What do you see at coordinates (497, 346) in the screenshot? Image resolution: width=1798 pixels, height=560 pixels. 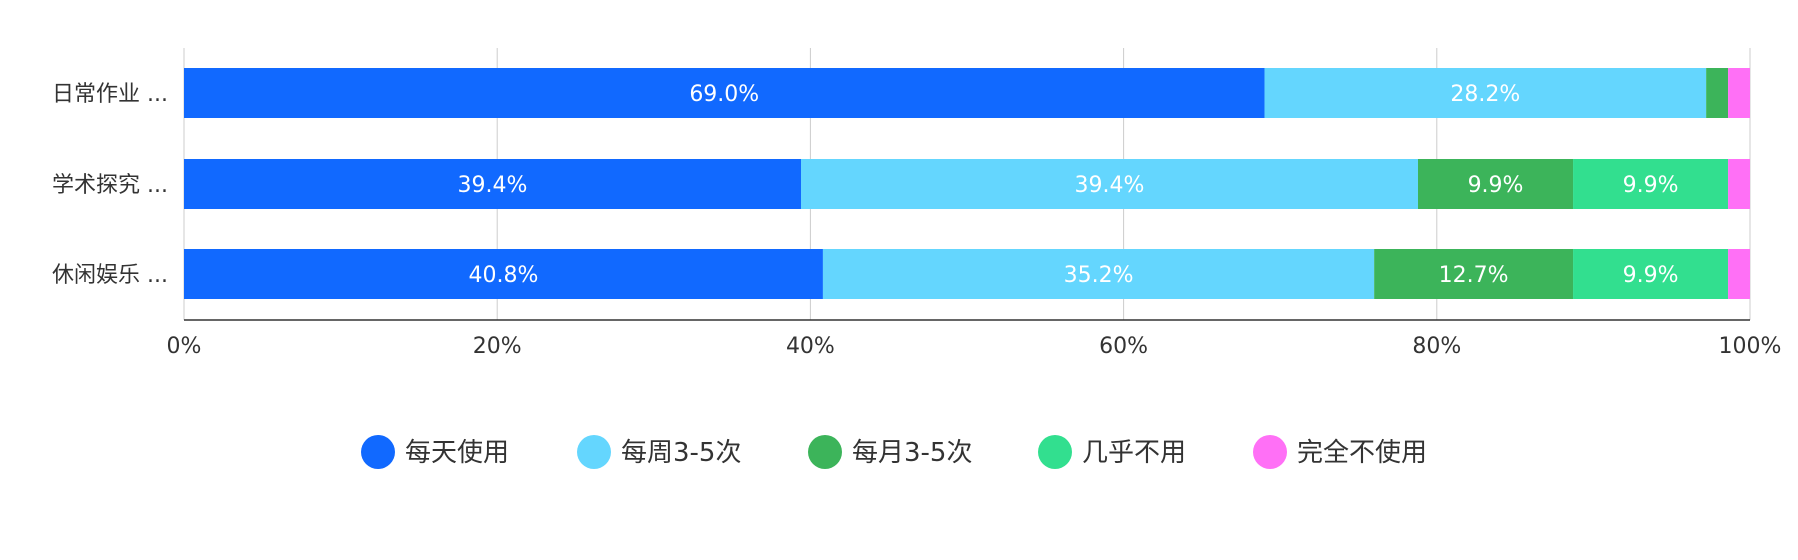 I see `x-tick-label: 20%` at bounding box center [497, 346].